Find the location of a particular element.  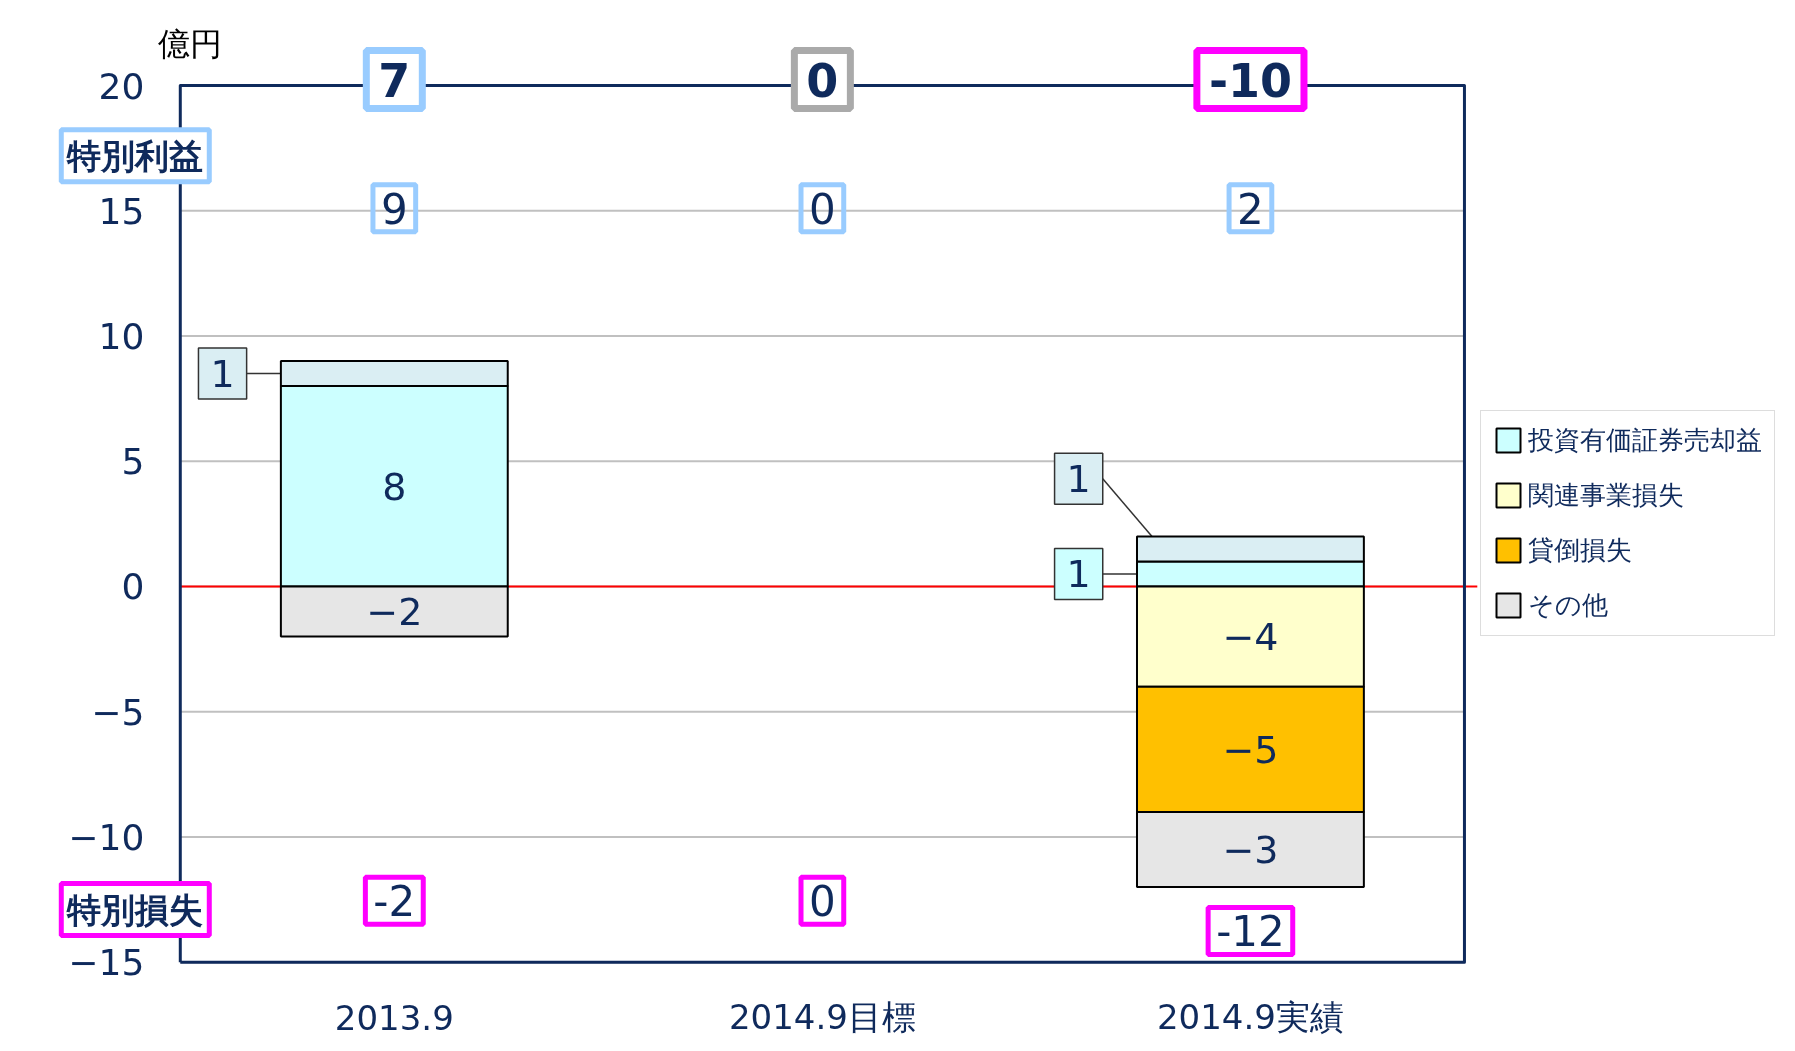

x-tick-label: 2013.9 is located at coordinates (394, 1017).